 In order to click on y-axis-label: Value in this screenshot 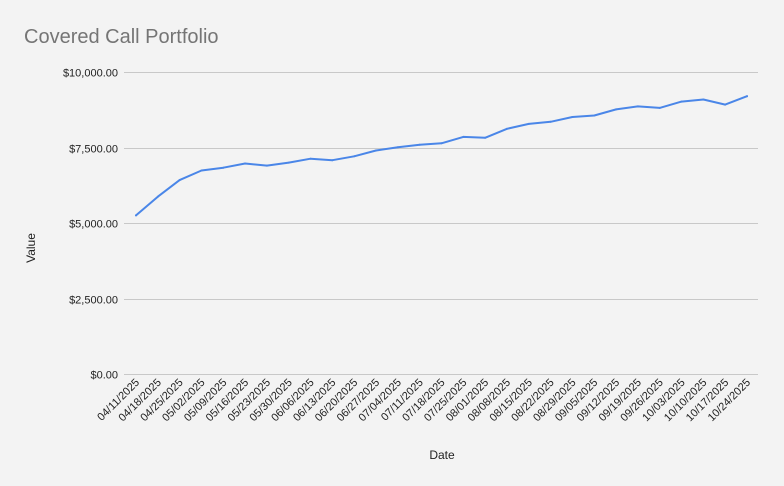, I will do `click(31, 248)`.